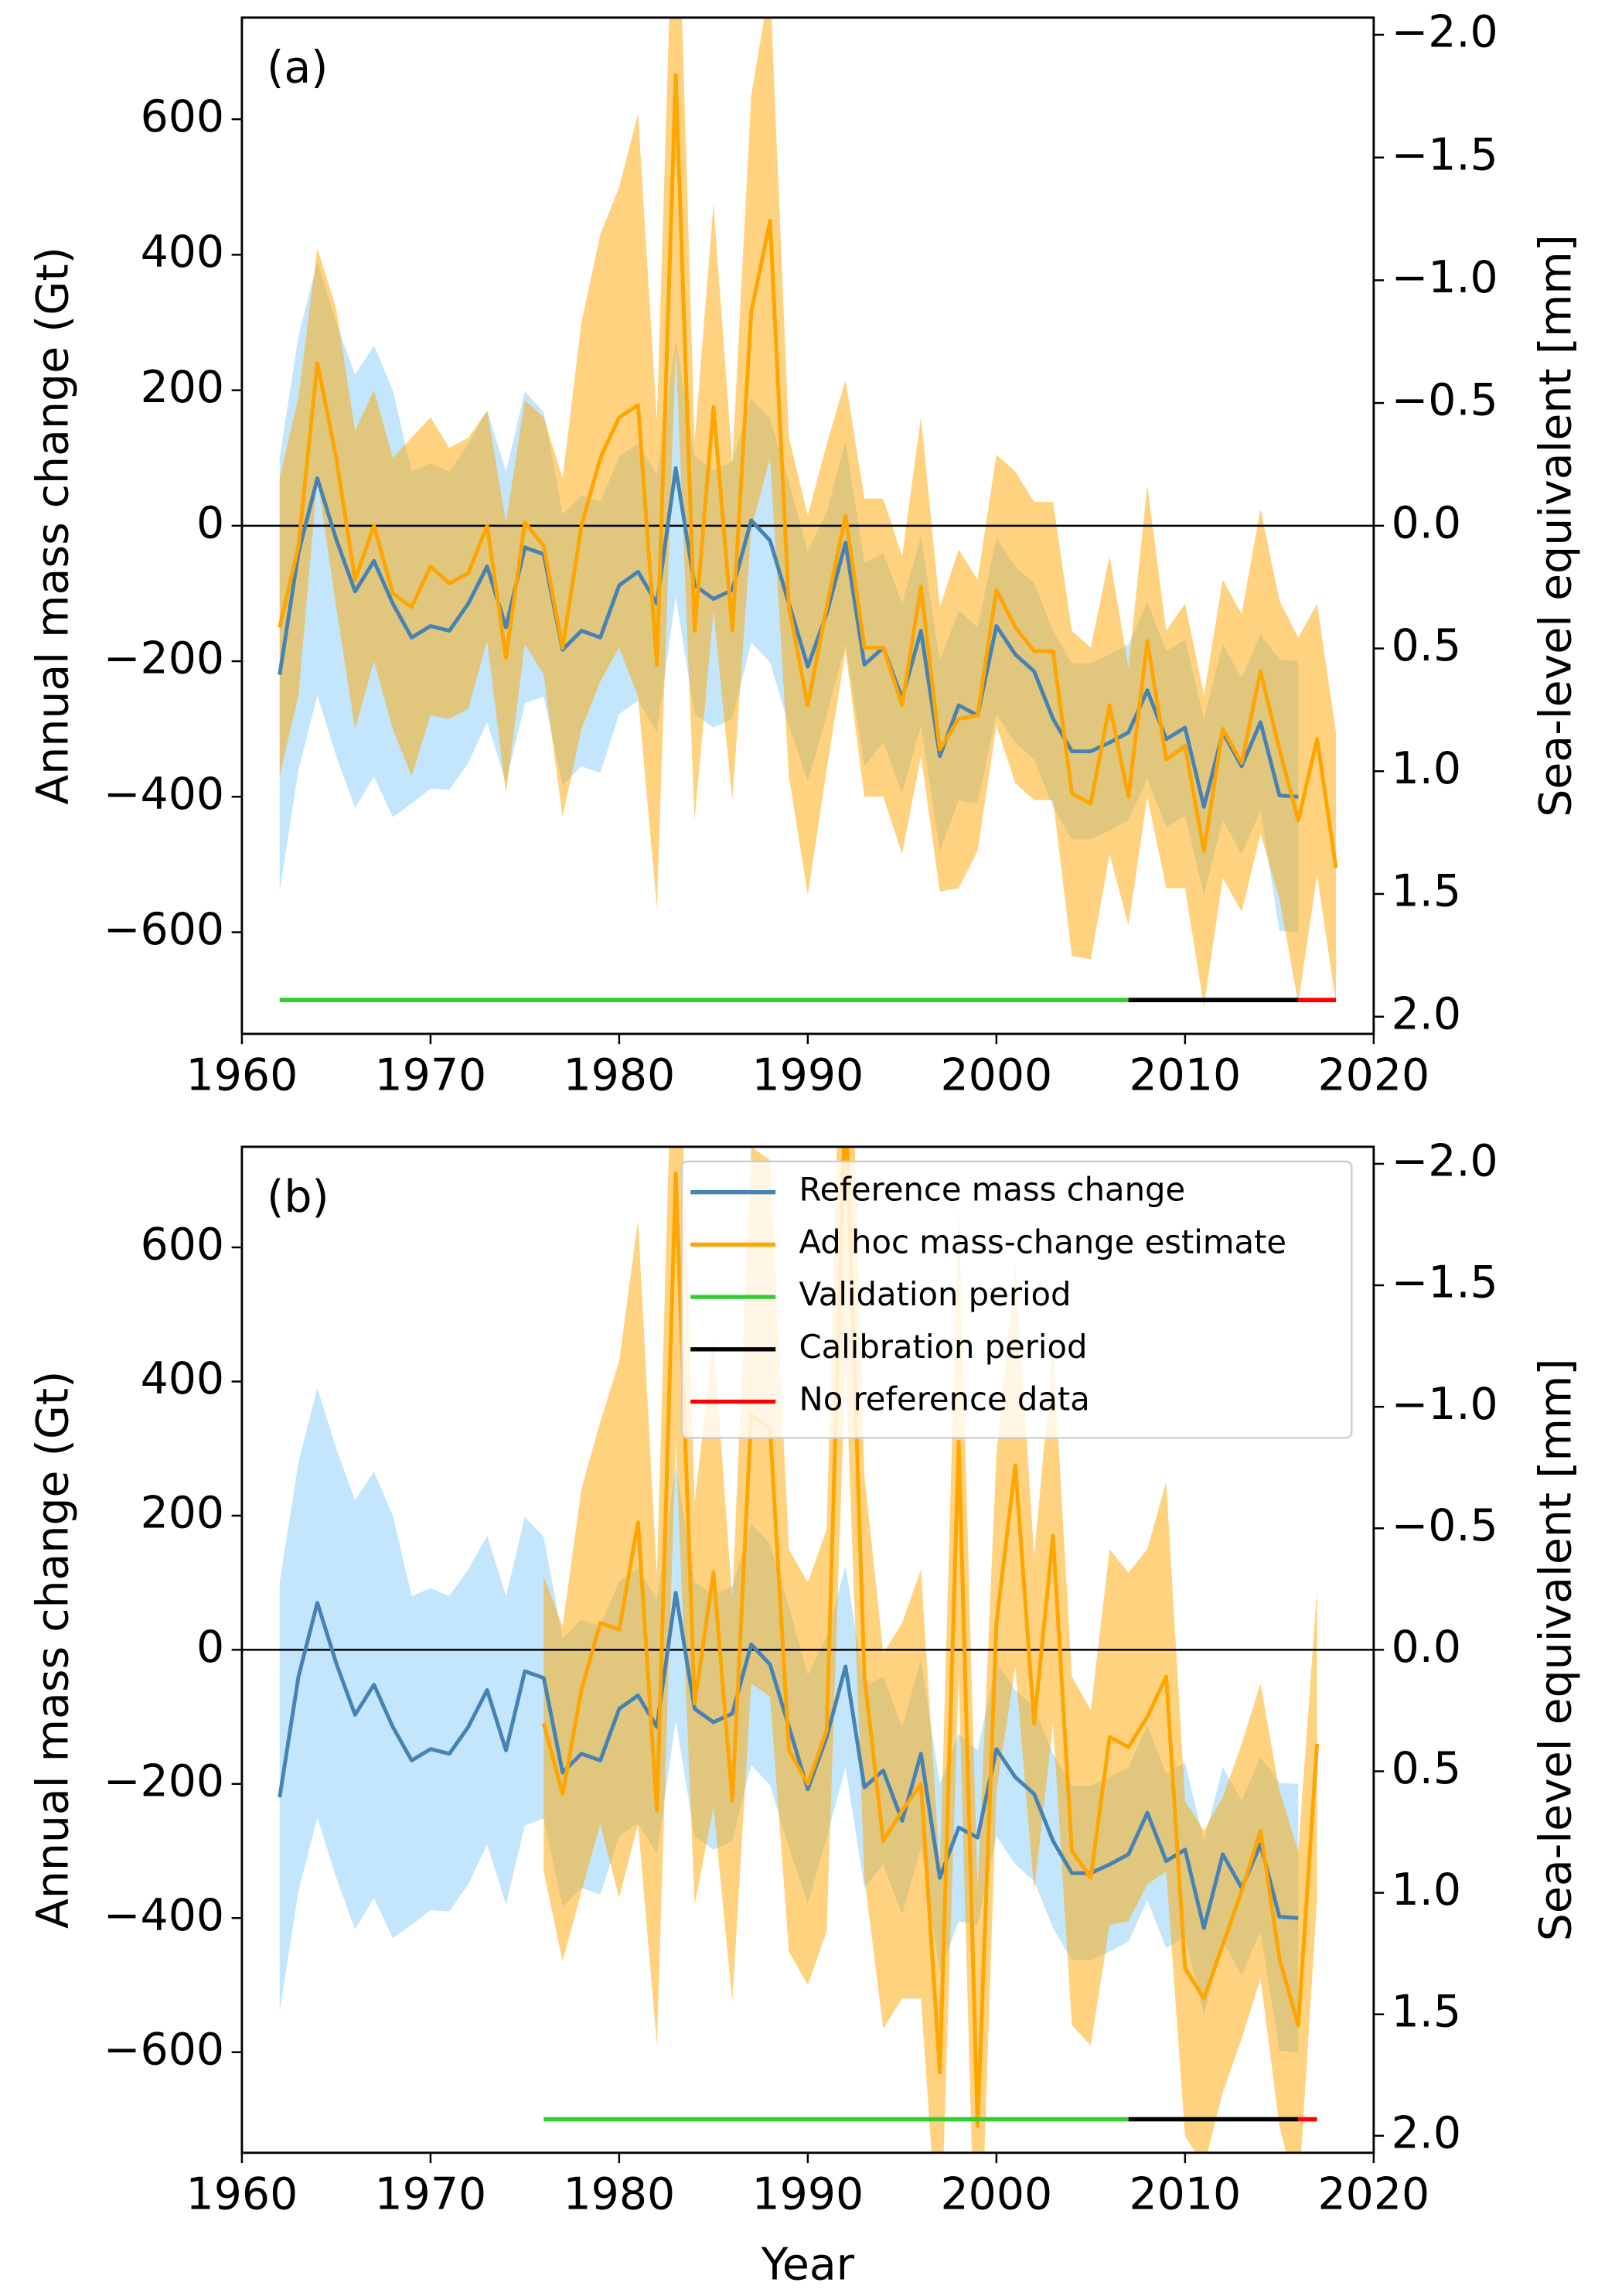 Image resolution: width=1598 pixels, height=2296 pixels. I want to click on panel-label: (b), so click(298, 1197).